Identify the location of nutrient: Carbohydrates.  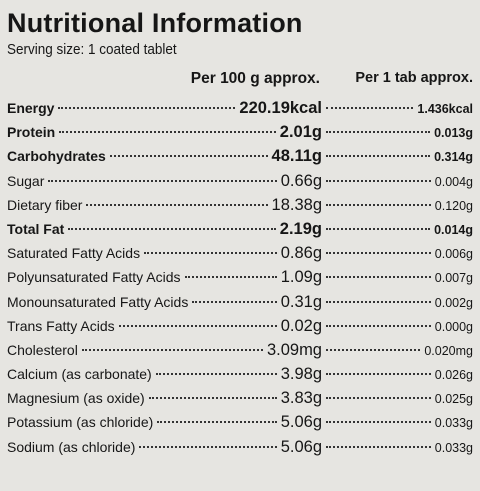
(56, 156).